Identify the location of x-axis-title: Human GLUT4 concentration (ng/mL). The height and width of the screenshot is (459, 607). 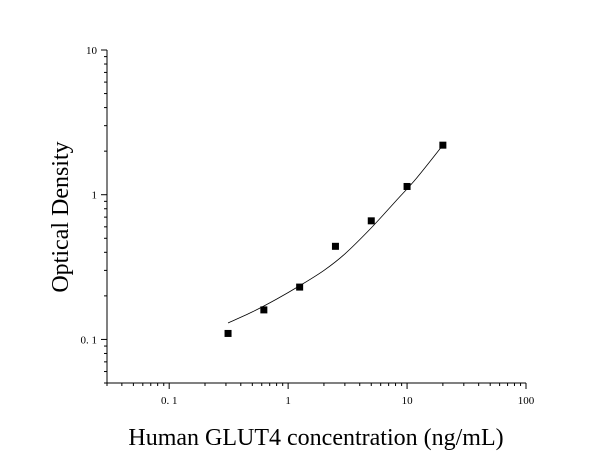
(315, 438).